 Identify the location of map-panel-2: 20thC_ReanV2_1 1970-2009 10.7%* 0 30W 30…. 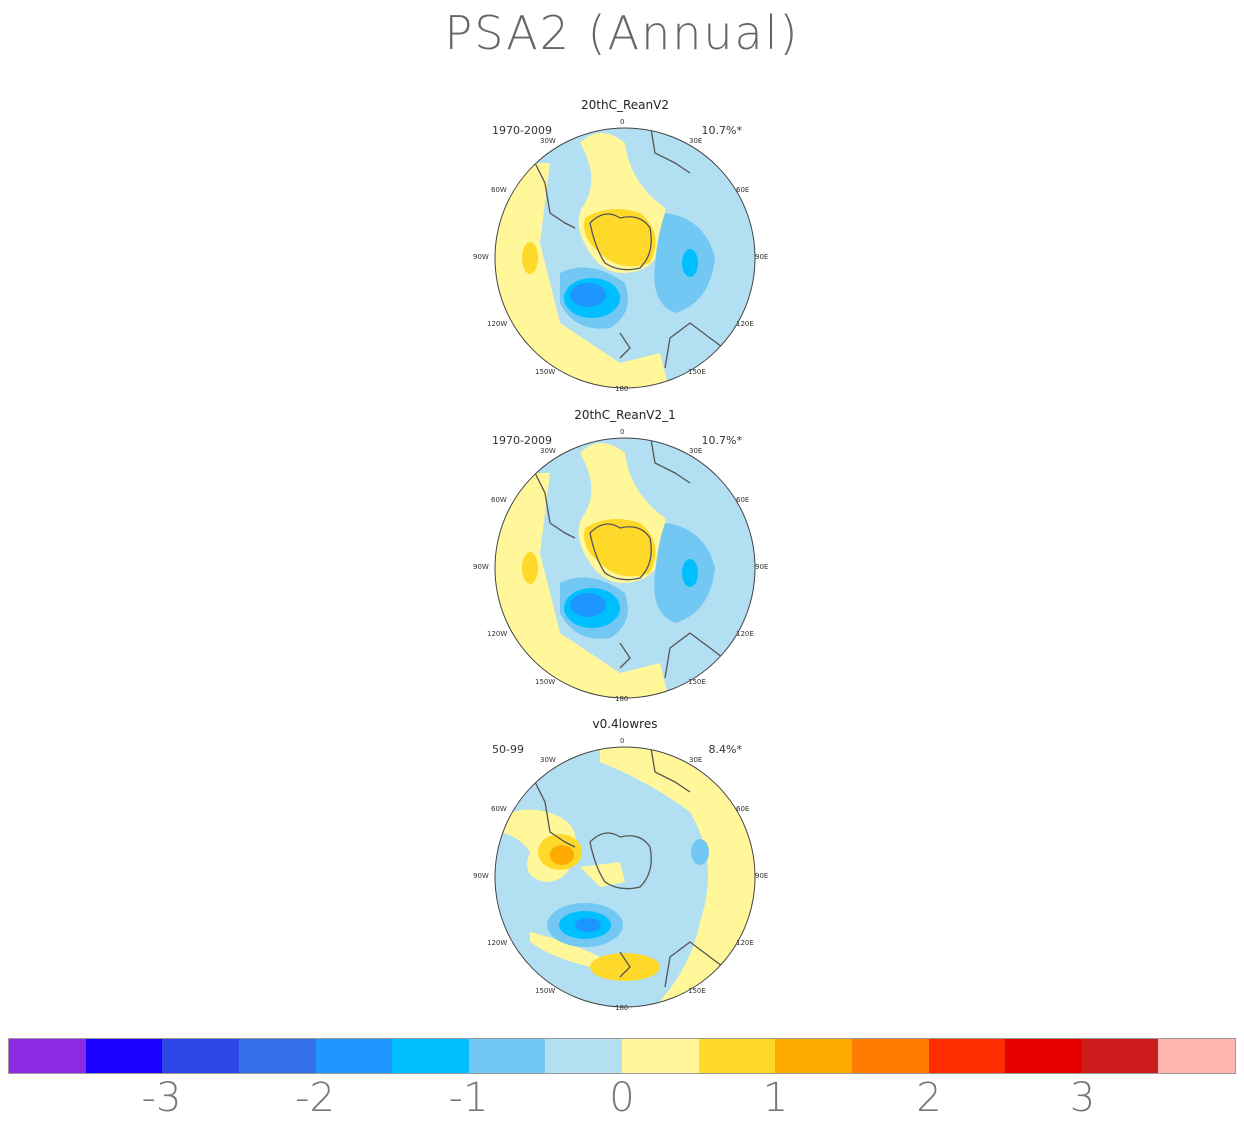
(625, 558).